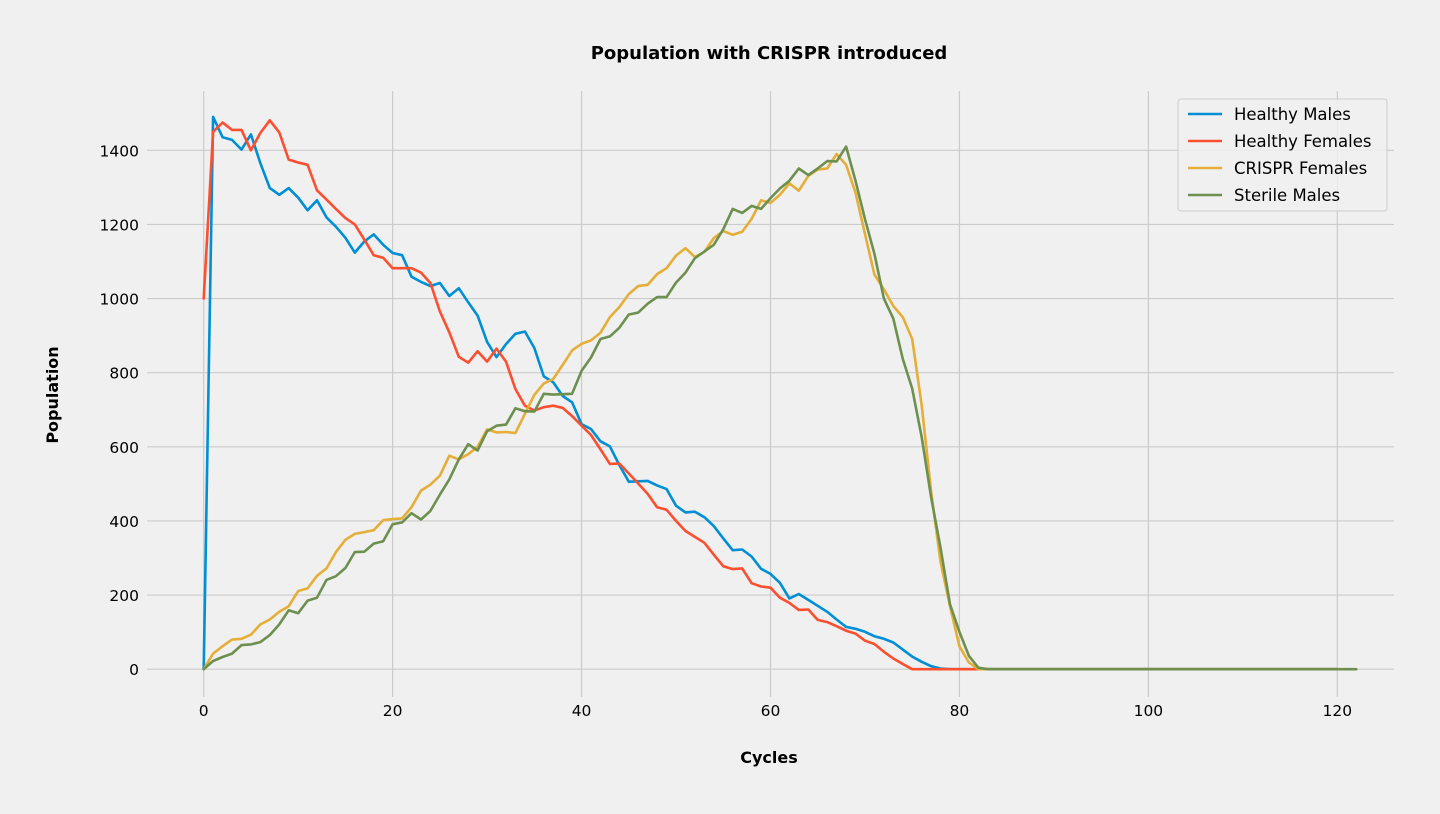  Describe the element at coordinates (1287, 195) in the screenshot. I see `legend-label: Sterile Males` at that location.